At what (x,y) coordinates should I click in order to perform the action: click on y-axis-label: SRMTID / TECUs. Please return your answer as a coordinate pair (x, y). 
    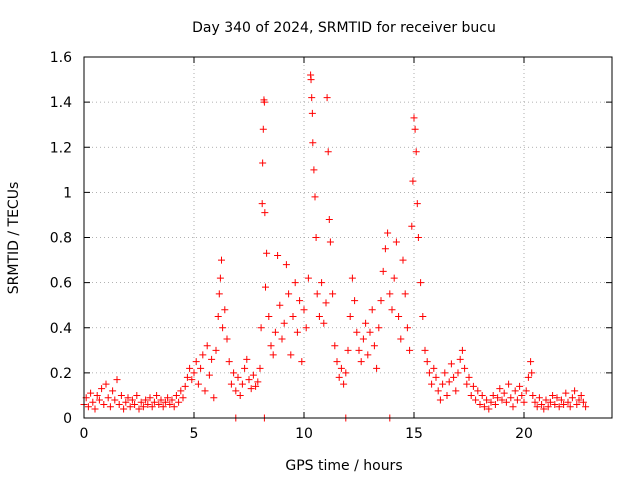
    Looking at the image, I should click on (14, 238).